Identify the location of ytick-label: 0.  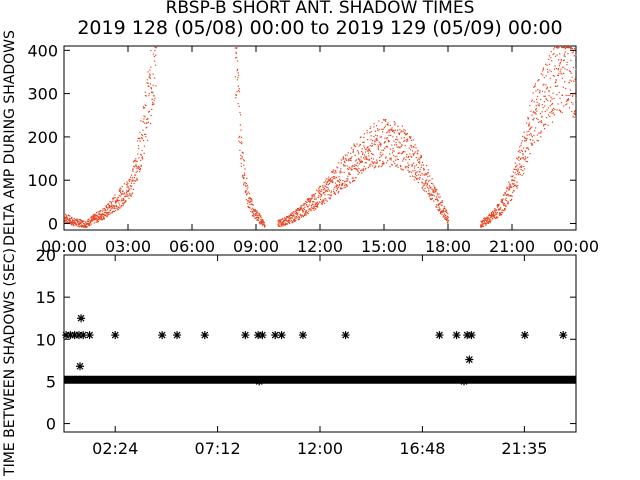
(53, 224).